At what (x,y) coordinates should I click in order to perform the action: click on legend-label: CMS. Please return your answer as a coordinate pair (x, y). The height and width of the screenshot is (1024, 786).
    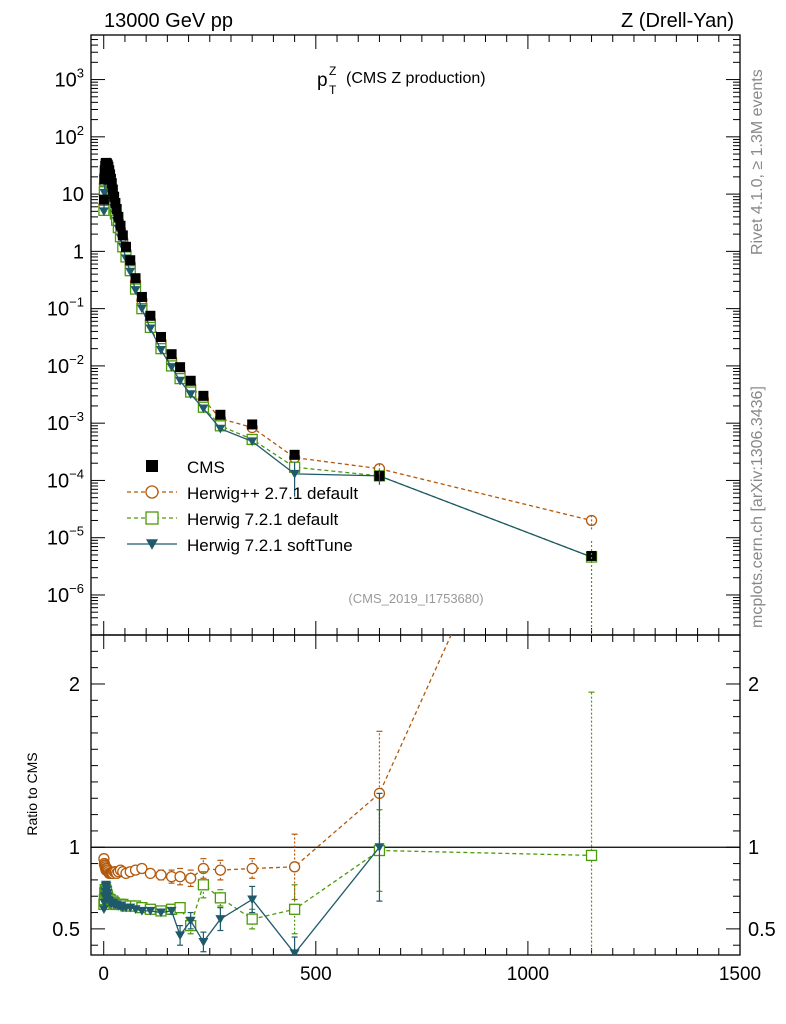
    Looking at the image, I should click on (206, 467).